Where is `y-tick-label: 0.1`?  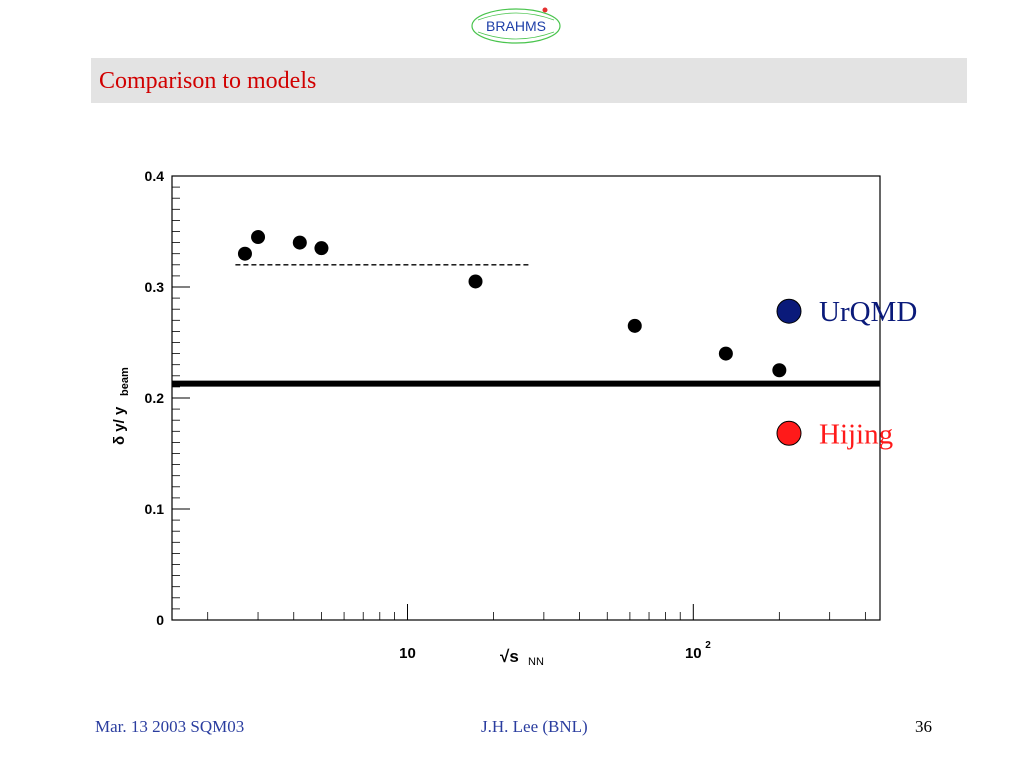 y-tick-label: 0.1 is located at coordinates (155, 509).